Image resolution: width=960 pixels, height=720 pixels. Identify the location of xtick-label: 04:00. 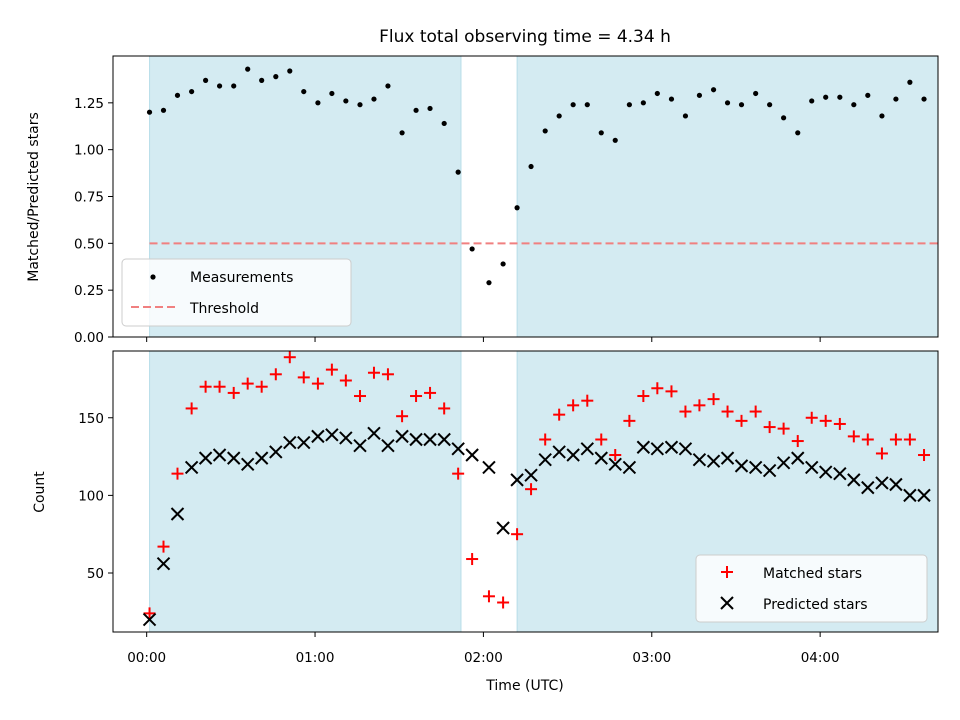
(820, 658).